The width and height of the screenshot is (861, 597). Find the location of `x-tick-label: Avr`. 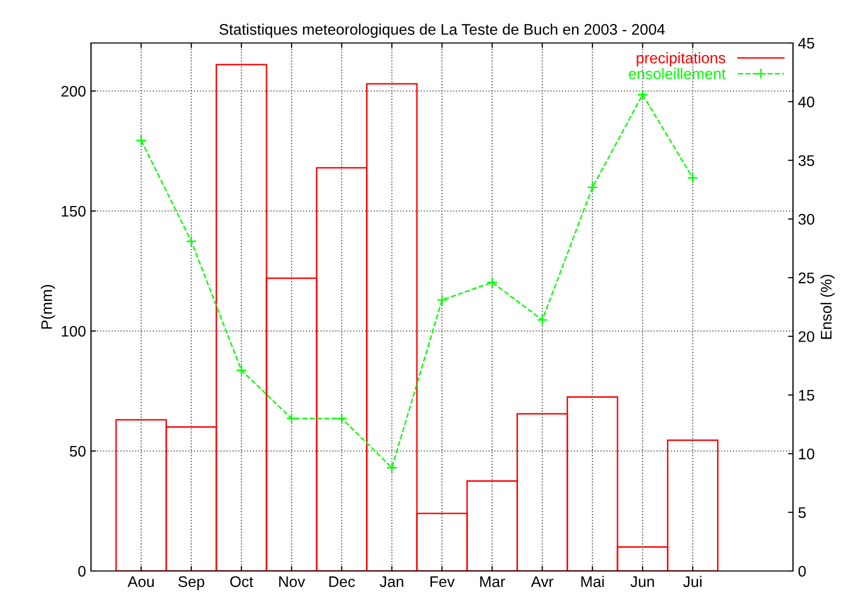

x-tick-label: Avr is located at coordinates (542, 581).